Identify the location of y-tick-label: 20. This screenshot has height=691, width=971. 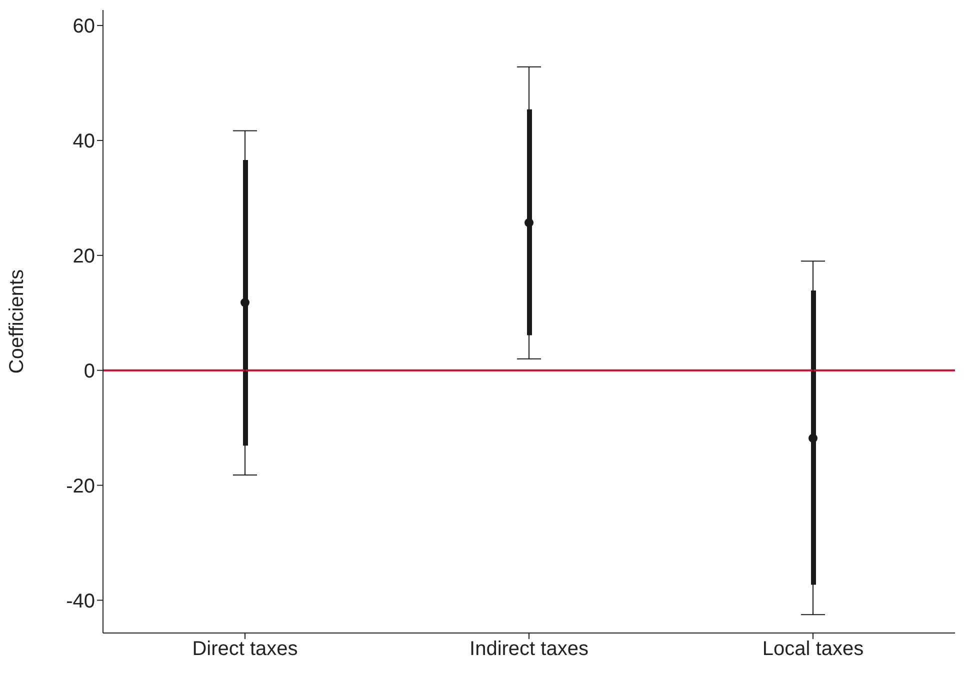
(83, 257).